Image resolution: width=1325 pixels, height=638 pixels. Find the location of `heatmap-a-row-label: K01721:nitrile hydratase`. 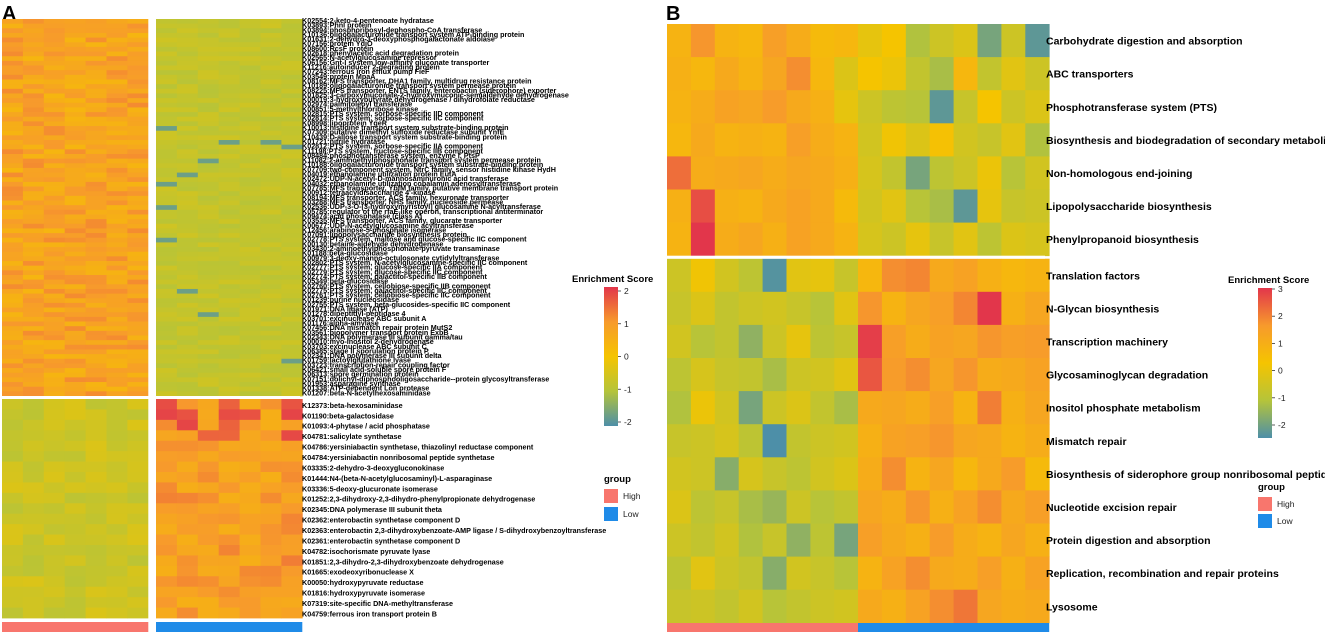

heatmap-a-row-label: K01721:nitrile hydratase is located at coordinates (343, 141).